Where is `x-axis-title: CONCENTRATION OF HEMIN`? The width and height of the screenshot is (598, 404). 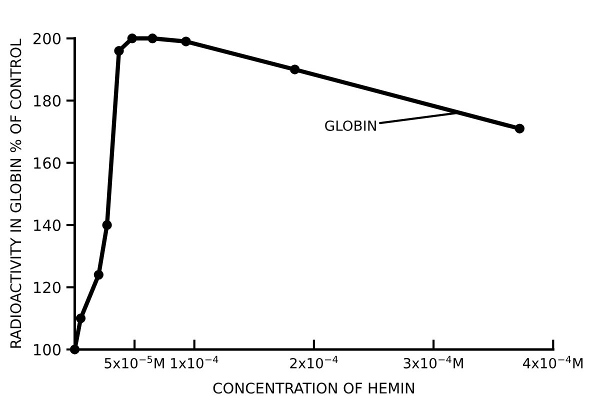 x-axis-title: CONCENTRATION OF HEMIN is located at coordinates (313, 388).